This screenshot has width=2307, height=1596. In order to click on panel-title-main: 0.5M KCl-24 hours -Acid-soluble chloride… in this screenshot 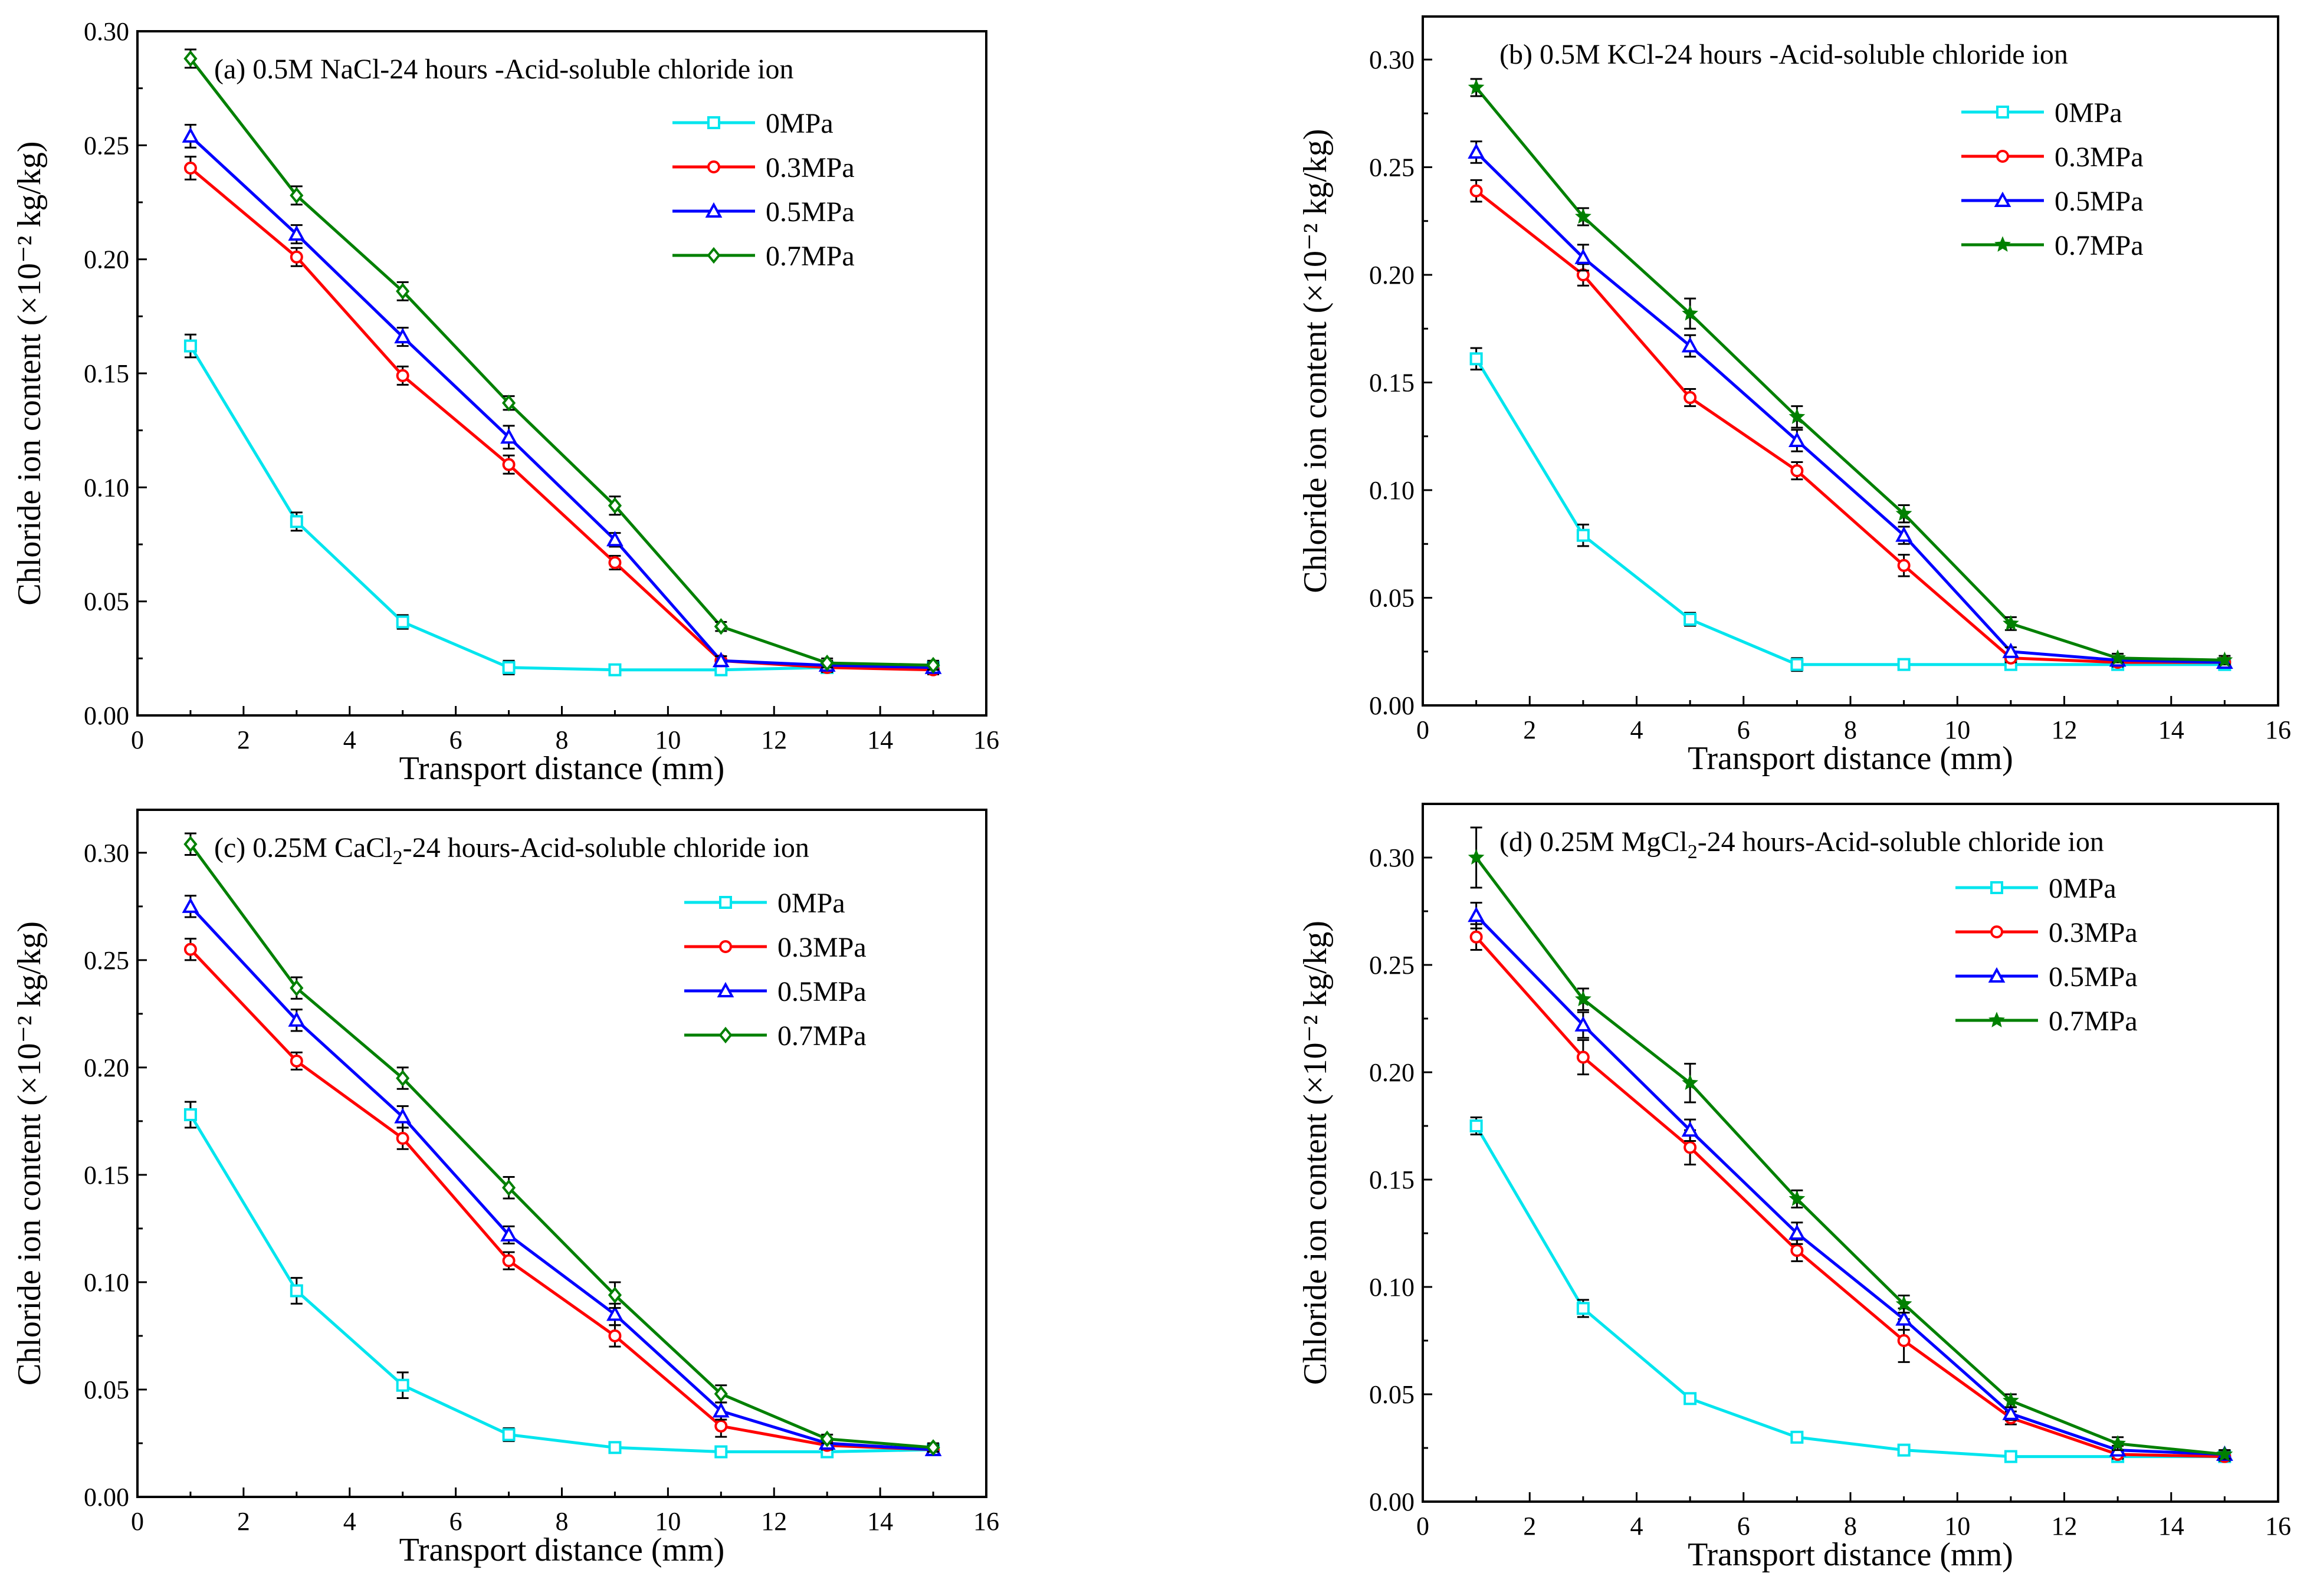, I will do `click(1804, 55)`.